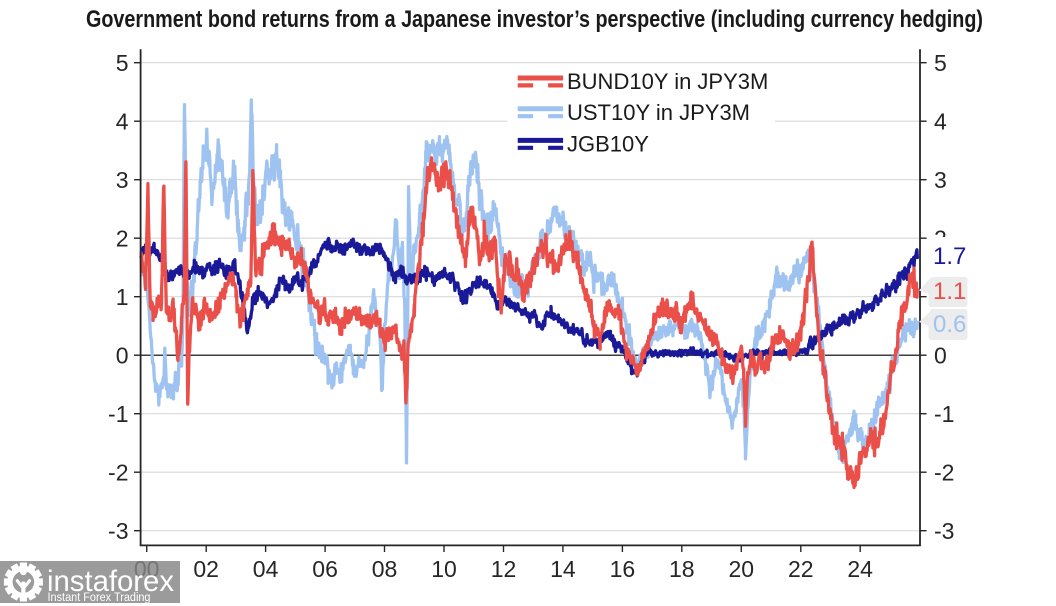  I want to click on svg-text: 1.7, so click(949, 256).